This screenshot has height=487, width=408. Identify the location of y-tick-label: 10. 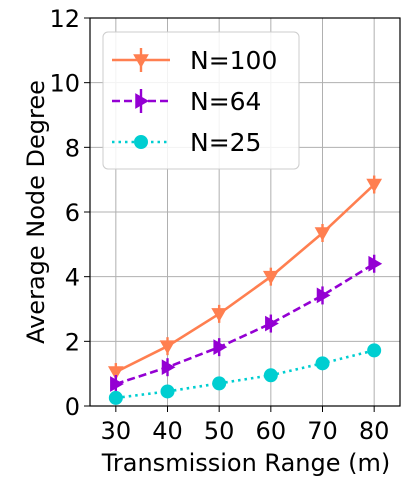
(64, 84).